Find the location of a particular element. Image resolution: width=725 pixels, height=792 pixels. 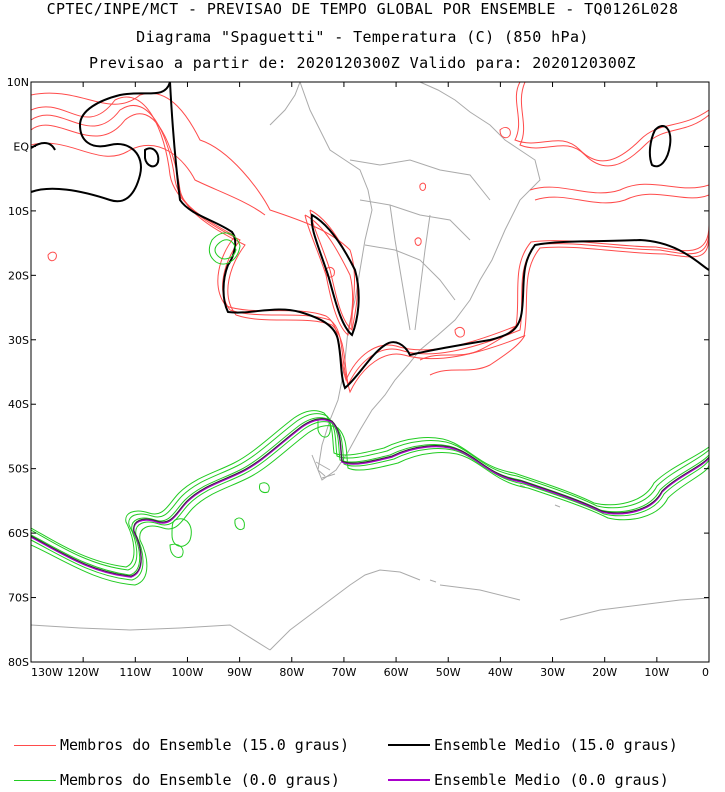

legend-label-members-0: Membros do Ensemble (0.0 graus) is located at coordinates (200, 780).